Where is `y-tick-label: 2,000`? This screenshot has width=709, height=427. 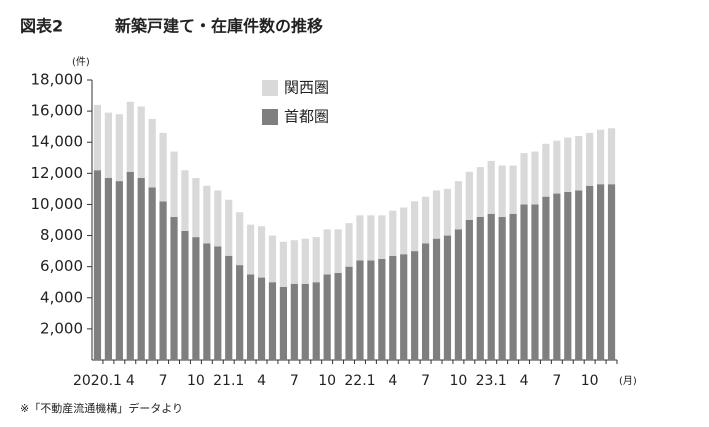
y-tick-label: 2,000 is located at coordinates (61, 328).